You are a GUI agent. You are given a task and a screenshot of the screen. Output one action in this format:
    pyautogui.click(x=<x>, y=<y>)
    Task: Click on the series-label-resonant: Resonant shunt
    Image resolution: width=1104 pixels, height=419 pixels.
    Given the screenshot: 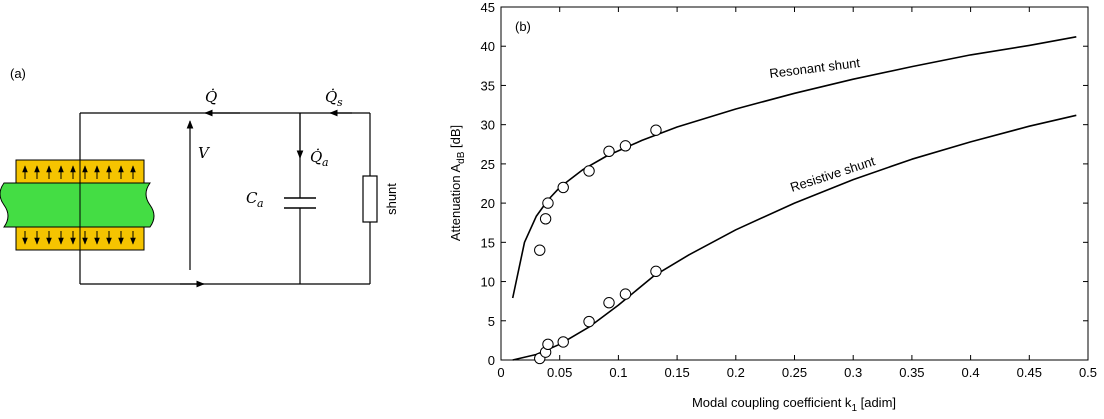 What is the action you would take?
    pyautogui.click(x=815, y=68)
    